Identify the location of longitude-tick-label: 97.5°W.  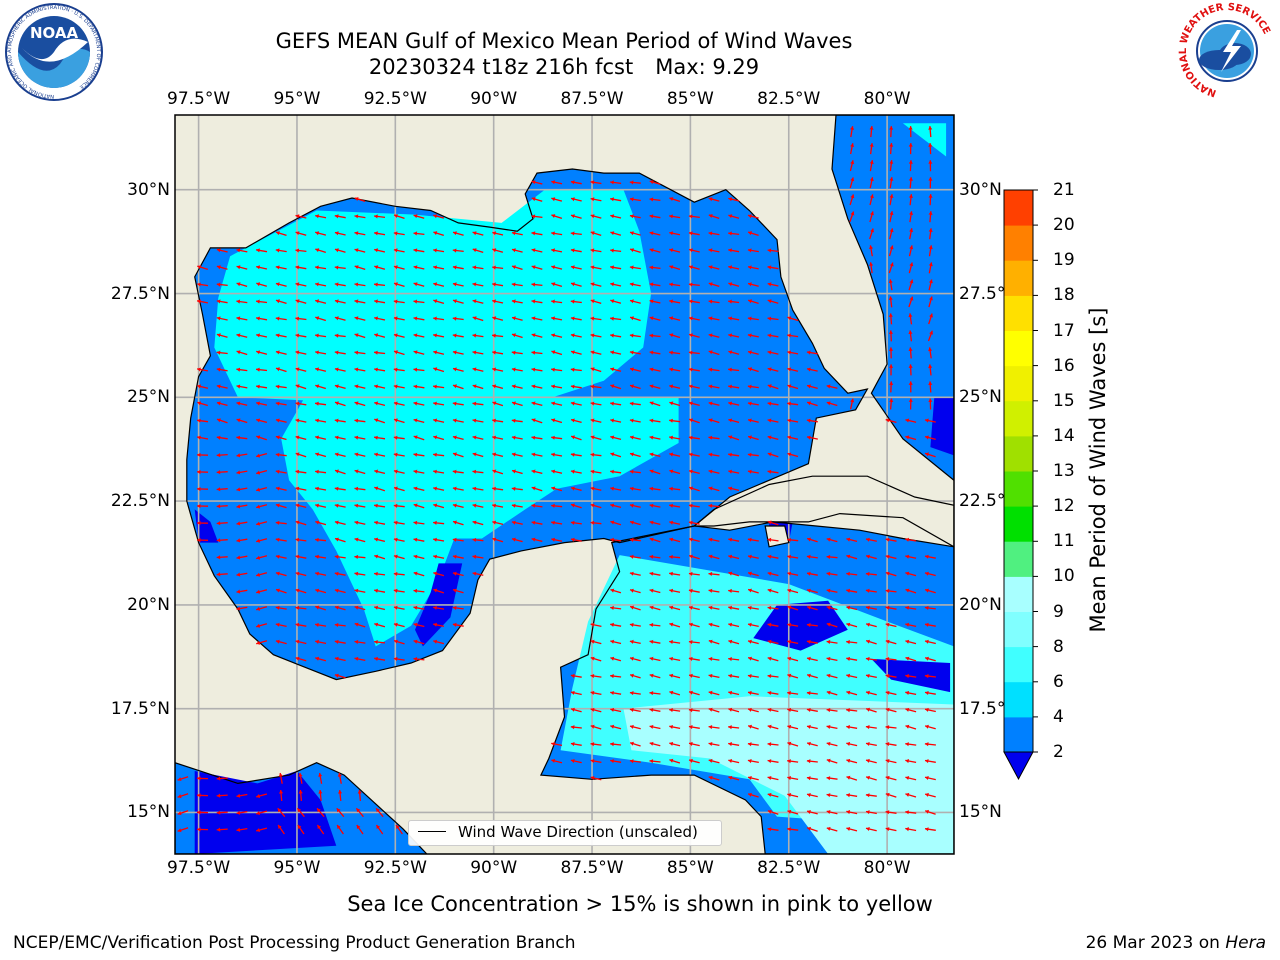
(199, 99).